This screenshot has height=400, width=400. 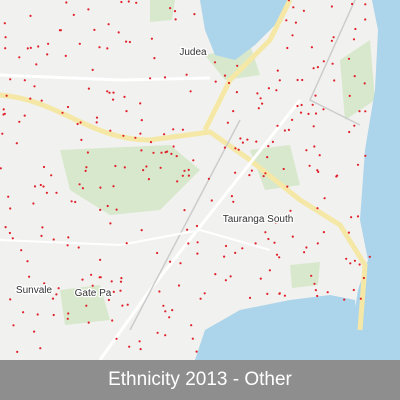 I want to click on railway, so click(x=335, y=63).